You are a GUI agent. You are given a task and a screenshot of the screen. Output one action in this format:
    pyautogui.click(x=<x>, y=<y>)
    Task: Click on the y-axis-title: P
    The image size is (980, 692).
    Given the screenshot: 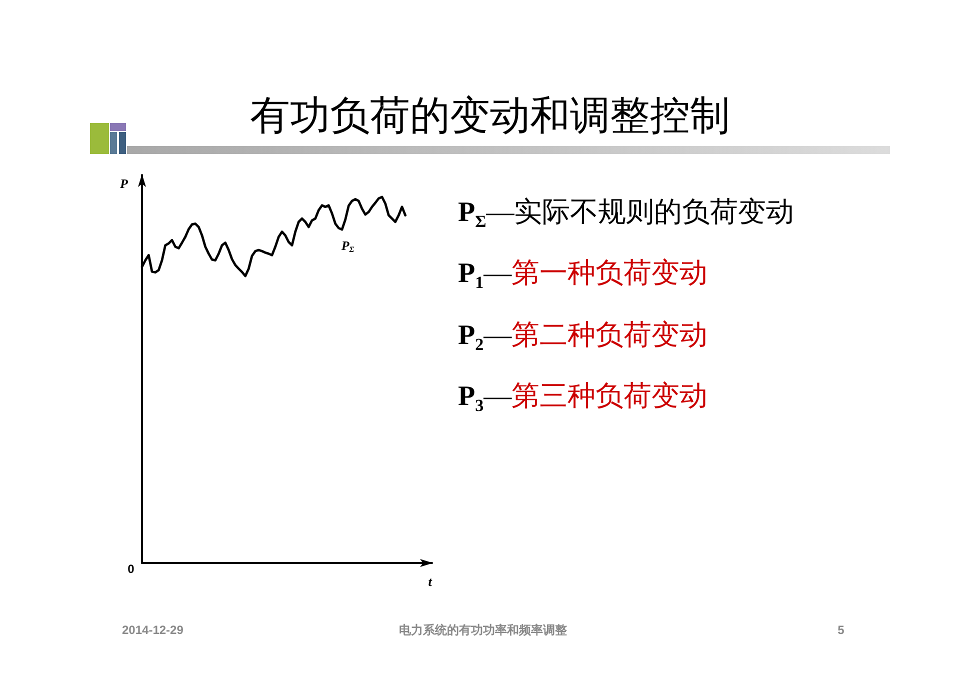 What is the action you would take?
    pyautogui.click(x=125, y=183)
    